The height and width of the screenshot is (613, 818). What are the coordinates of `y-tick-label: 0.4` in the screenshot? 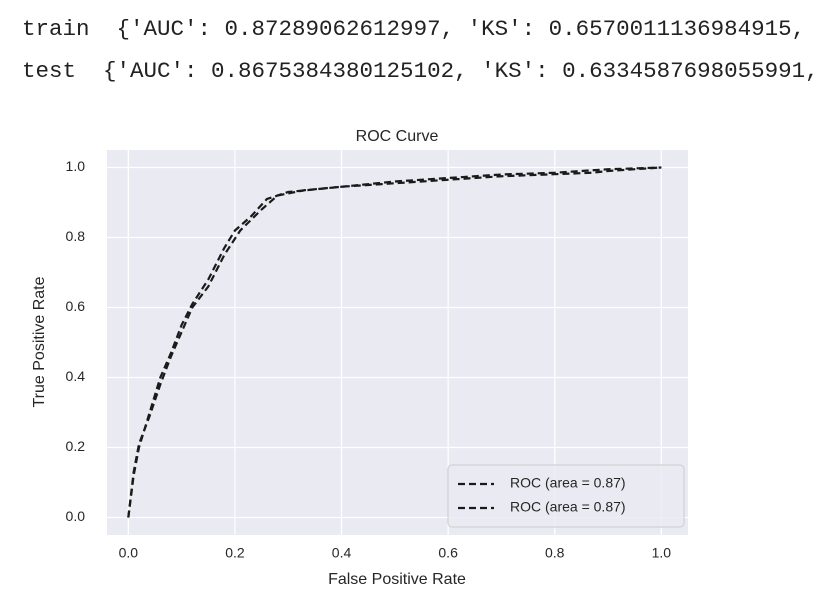 It's located at (76, 376).